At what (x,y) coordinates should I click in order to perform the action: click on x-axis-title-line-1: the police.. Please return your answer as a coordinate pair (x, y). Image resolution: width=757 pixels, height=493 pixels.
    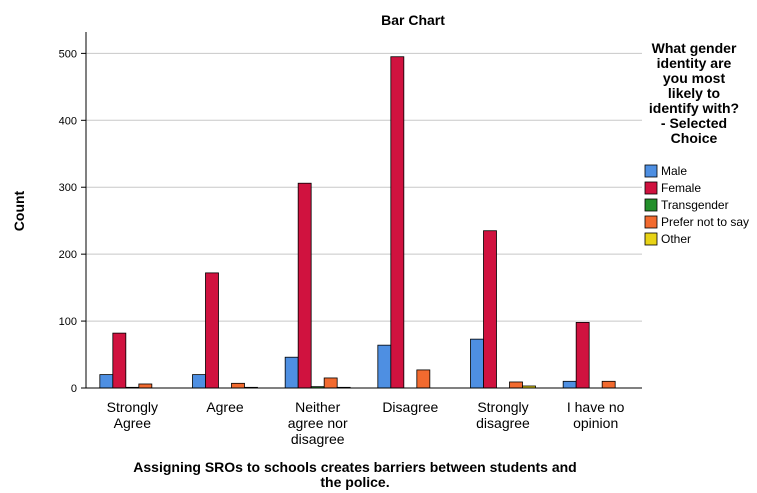
    Looking at the image, I should click on (354, 482).